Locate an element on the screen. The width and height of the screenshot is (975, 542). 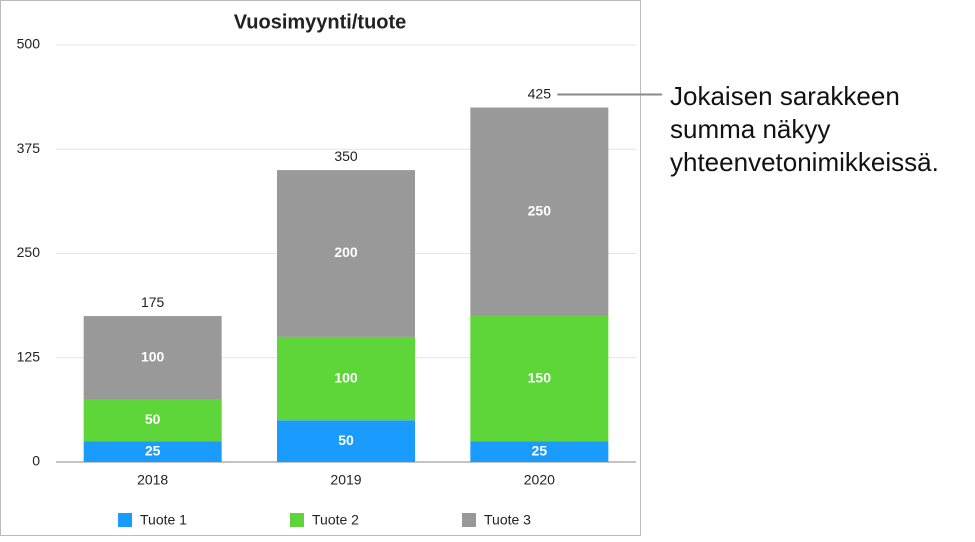
x-tick-label: 2018 is located at coordinates (152, 480).